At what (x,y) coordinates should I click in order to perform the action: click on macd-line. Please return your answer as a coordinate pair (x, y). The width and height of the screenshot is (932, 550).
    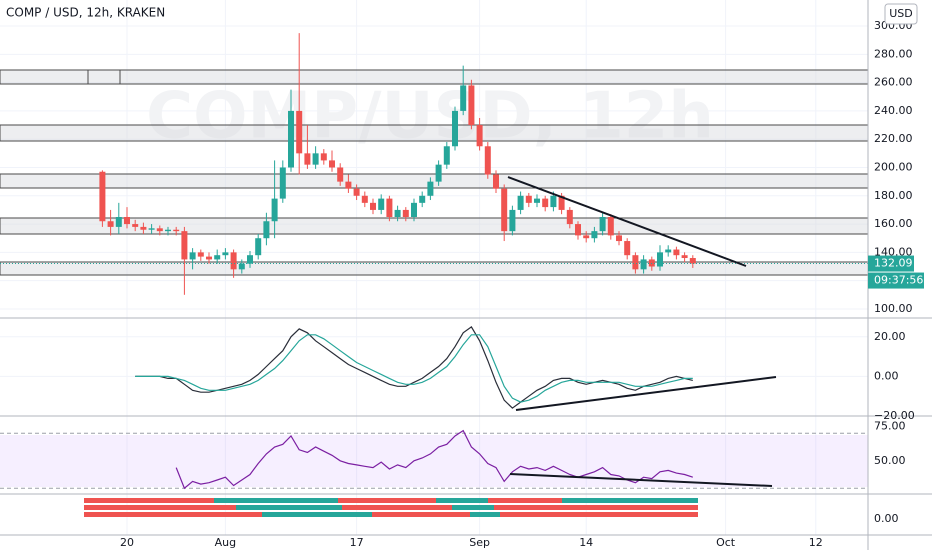
    Looking at the image, I should click on (414, 367).